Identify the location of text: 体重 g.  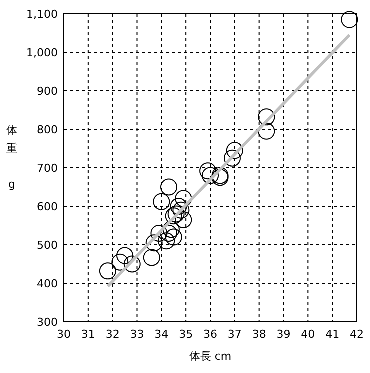
(12, 157).